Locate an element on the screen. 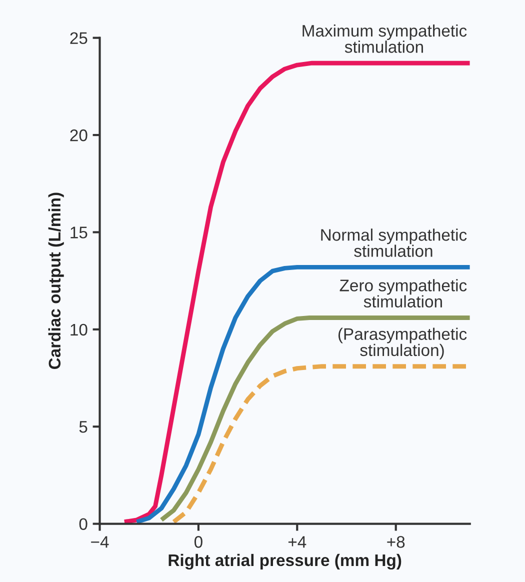 The height and width of the screenshot is (582, 525). y-tick-label: 0 is located at coordinates (83, 524).